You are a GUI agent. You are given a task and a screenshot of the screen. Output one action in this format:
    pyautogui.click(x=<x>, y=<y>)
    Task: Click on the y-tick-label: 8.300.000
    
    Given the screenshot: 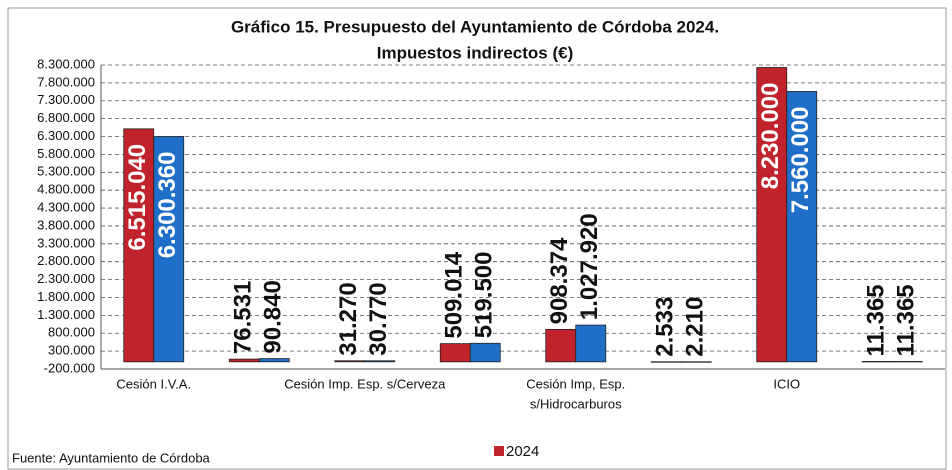 What is the action you would take?
    pyautogui.click(x=66, y=63)
    